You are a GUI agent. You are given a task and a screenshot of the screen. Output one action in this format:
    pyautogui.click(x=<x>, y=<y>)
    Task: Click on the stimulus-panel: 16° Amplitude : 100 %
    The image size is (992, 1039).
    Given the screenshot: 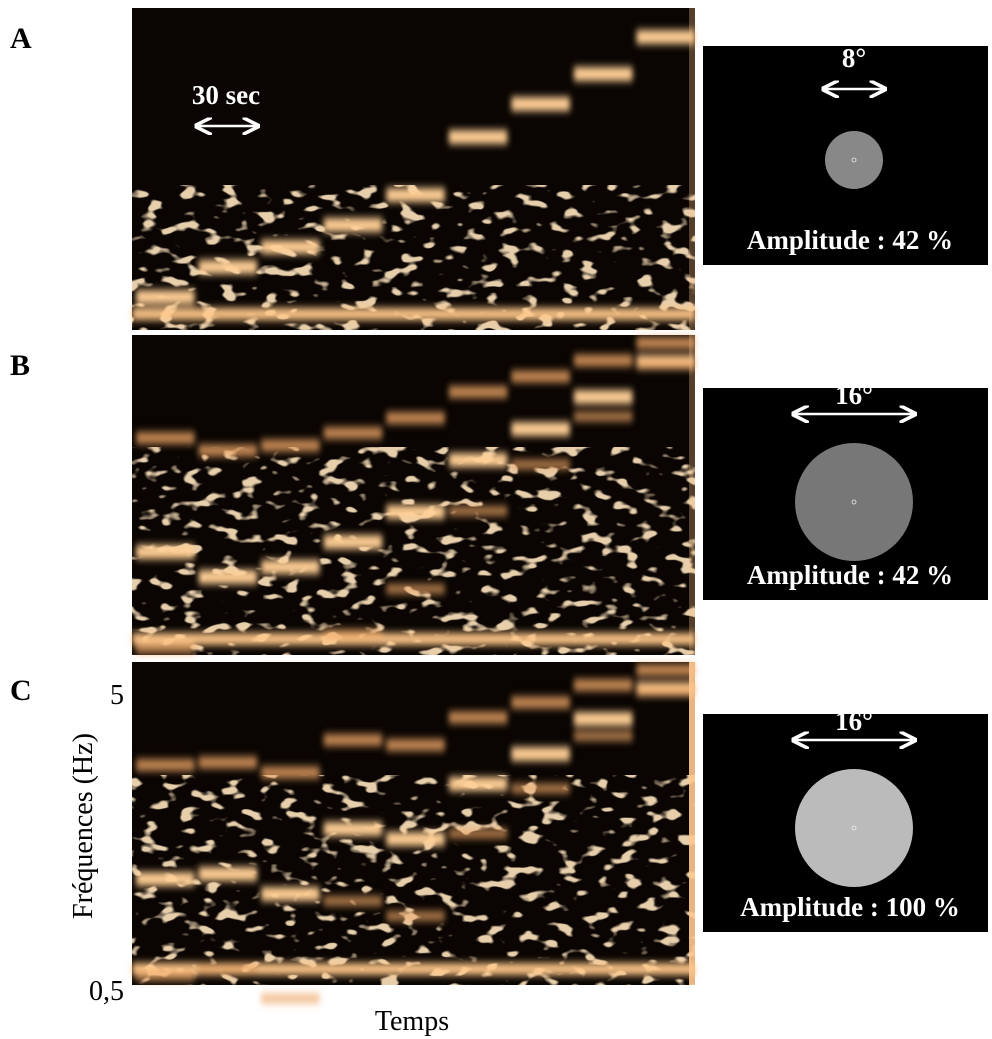 What is the action you would take?
    pyautogui.click(x=845, y=819)
    